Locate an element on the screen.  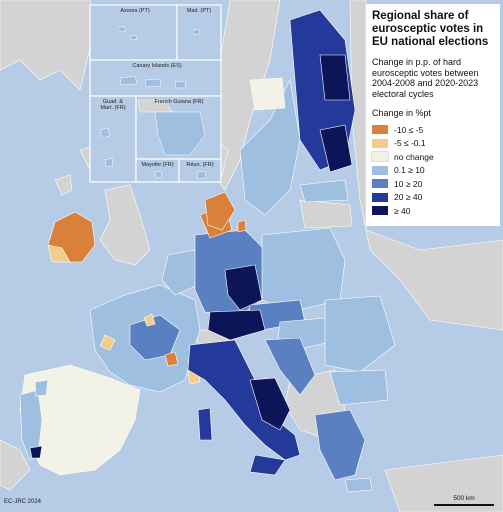
legend-item: 10 ≥ 20 is located at coordinates (433, 184).